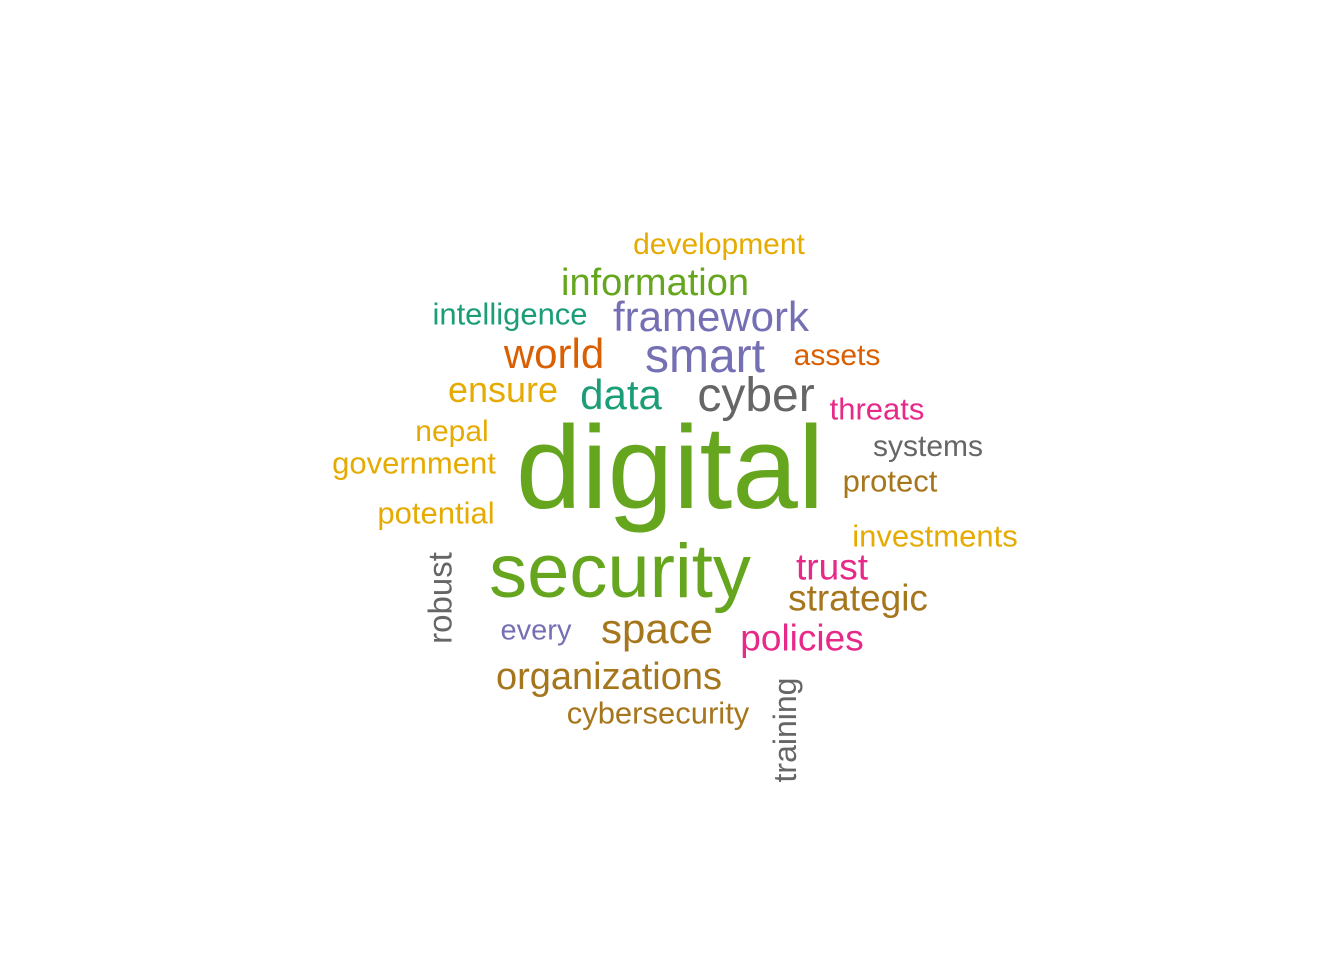 The height and width of the screenshot is (960, 1344). What do you see at coordinates (621, 394) in the screenshot?
I see `word-data: data` at bounding box center [621, 394].